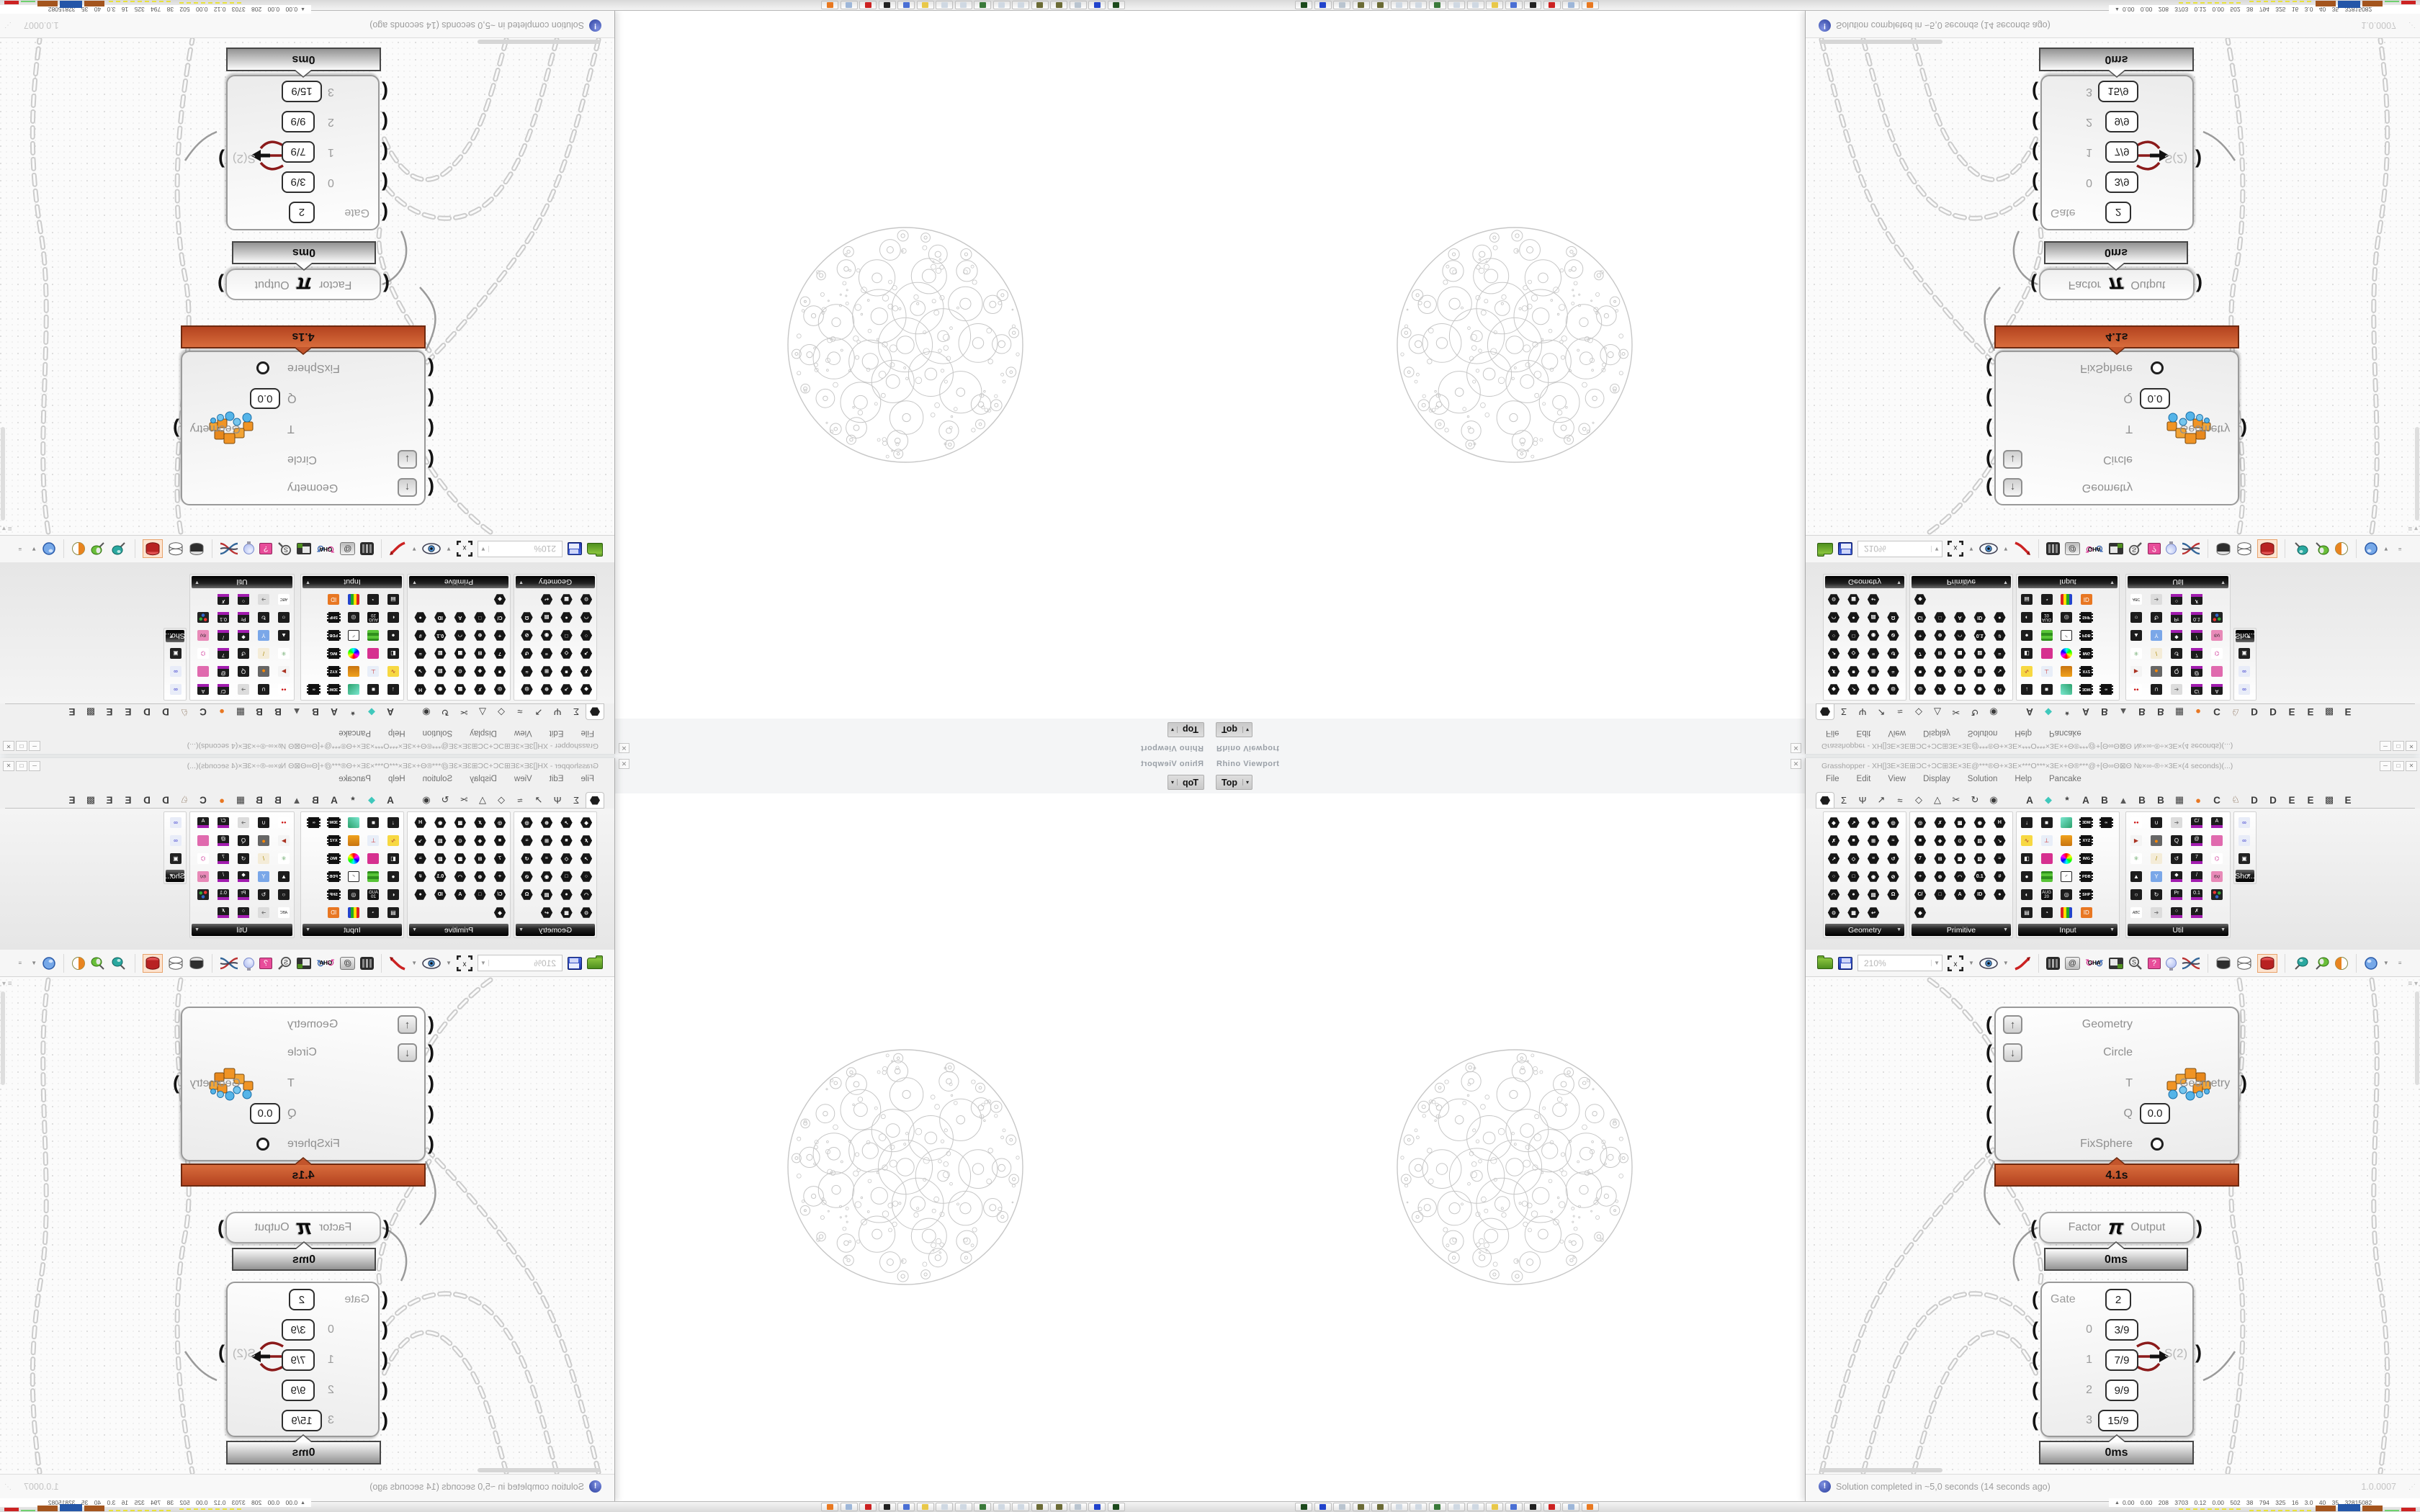 The width and height of the screenshot is (2420, 1512). Describe the element at coordinates (243, 671) in the screenshot. I see `palette-icon: Q` at that location.